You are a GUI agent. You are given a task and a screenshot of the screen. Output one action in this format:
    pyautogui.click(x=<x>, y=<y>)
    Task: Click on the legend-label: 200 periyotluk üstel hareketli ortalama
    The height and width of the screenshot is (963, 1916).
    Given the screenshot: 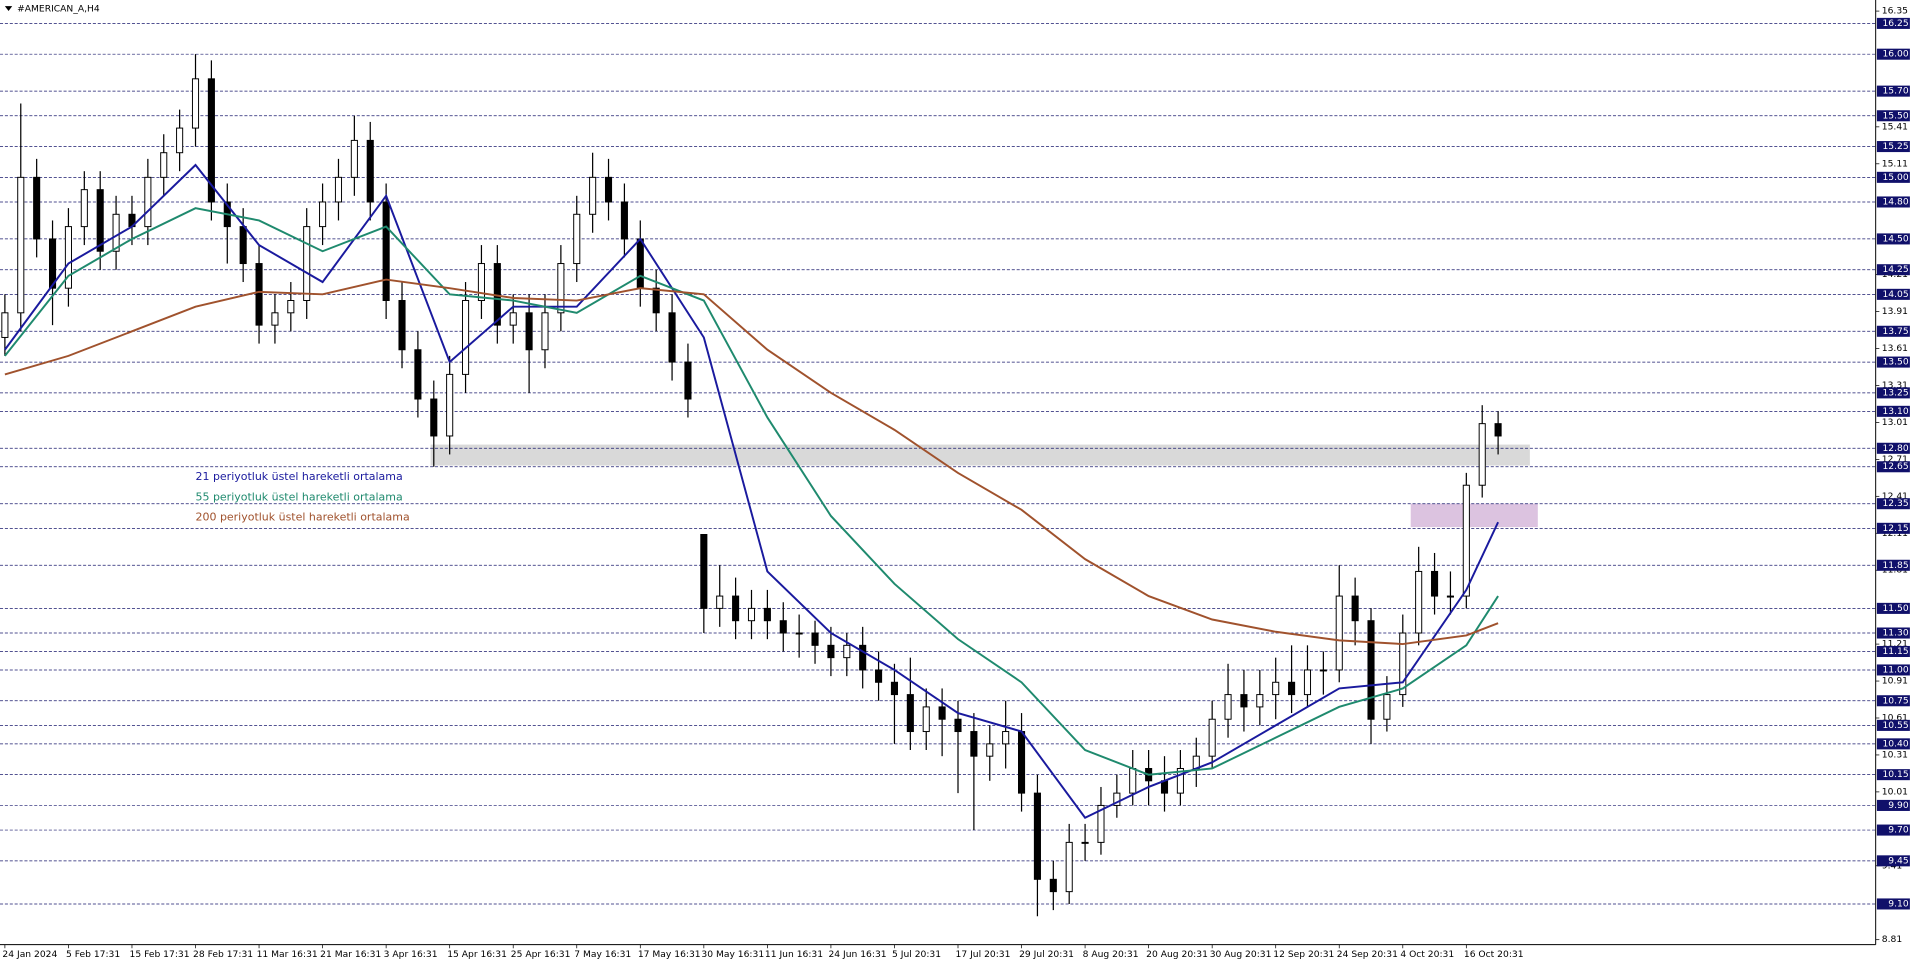 What is the action you would take?
    pyautogui.click(x=303, y=517)
    